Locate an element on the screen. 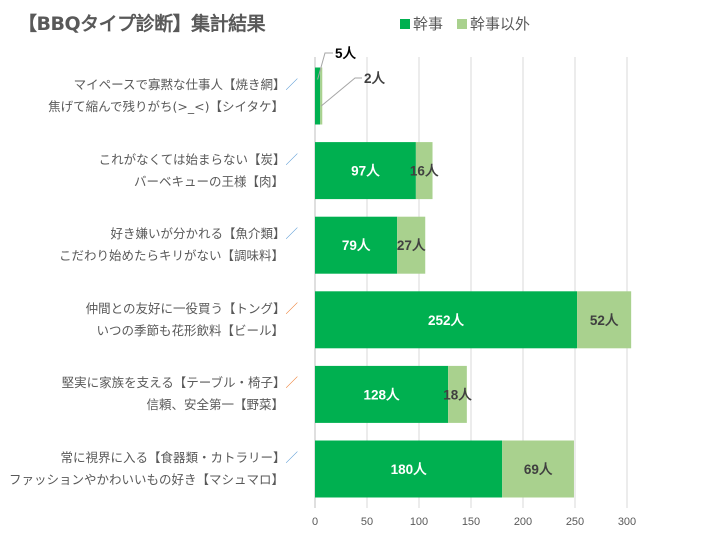 The height and width of the screenshot is (538, 703). data-label: 52人 is located at coordinates (604, 320).